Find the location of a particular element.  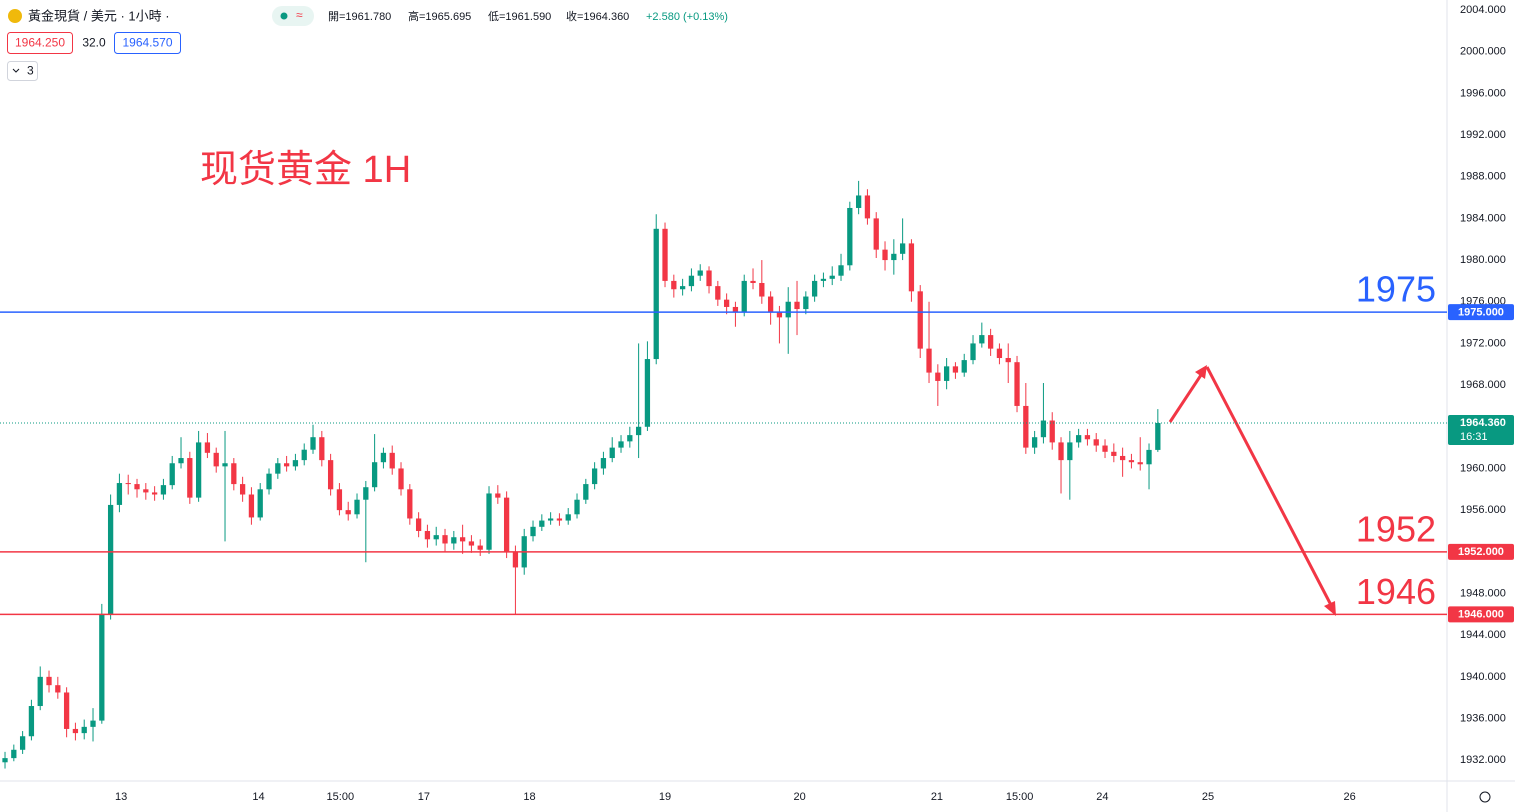

x-tick-label: 18 is located at coordinates (529, 797).